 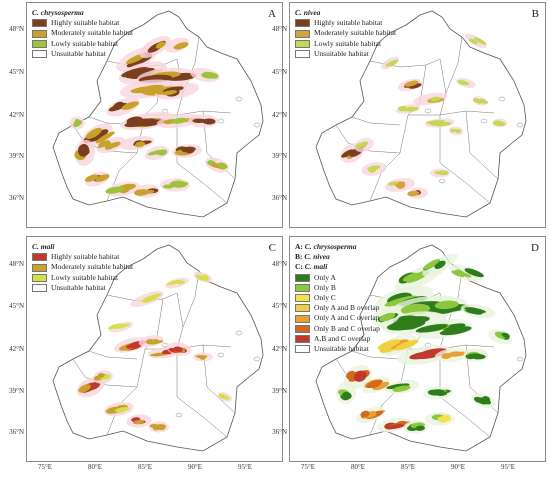 I want to click on lat-label-36-c: 36°N, so click(x=16, y=432).